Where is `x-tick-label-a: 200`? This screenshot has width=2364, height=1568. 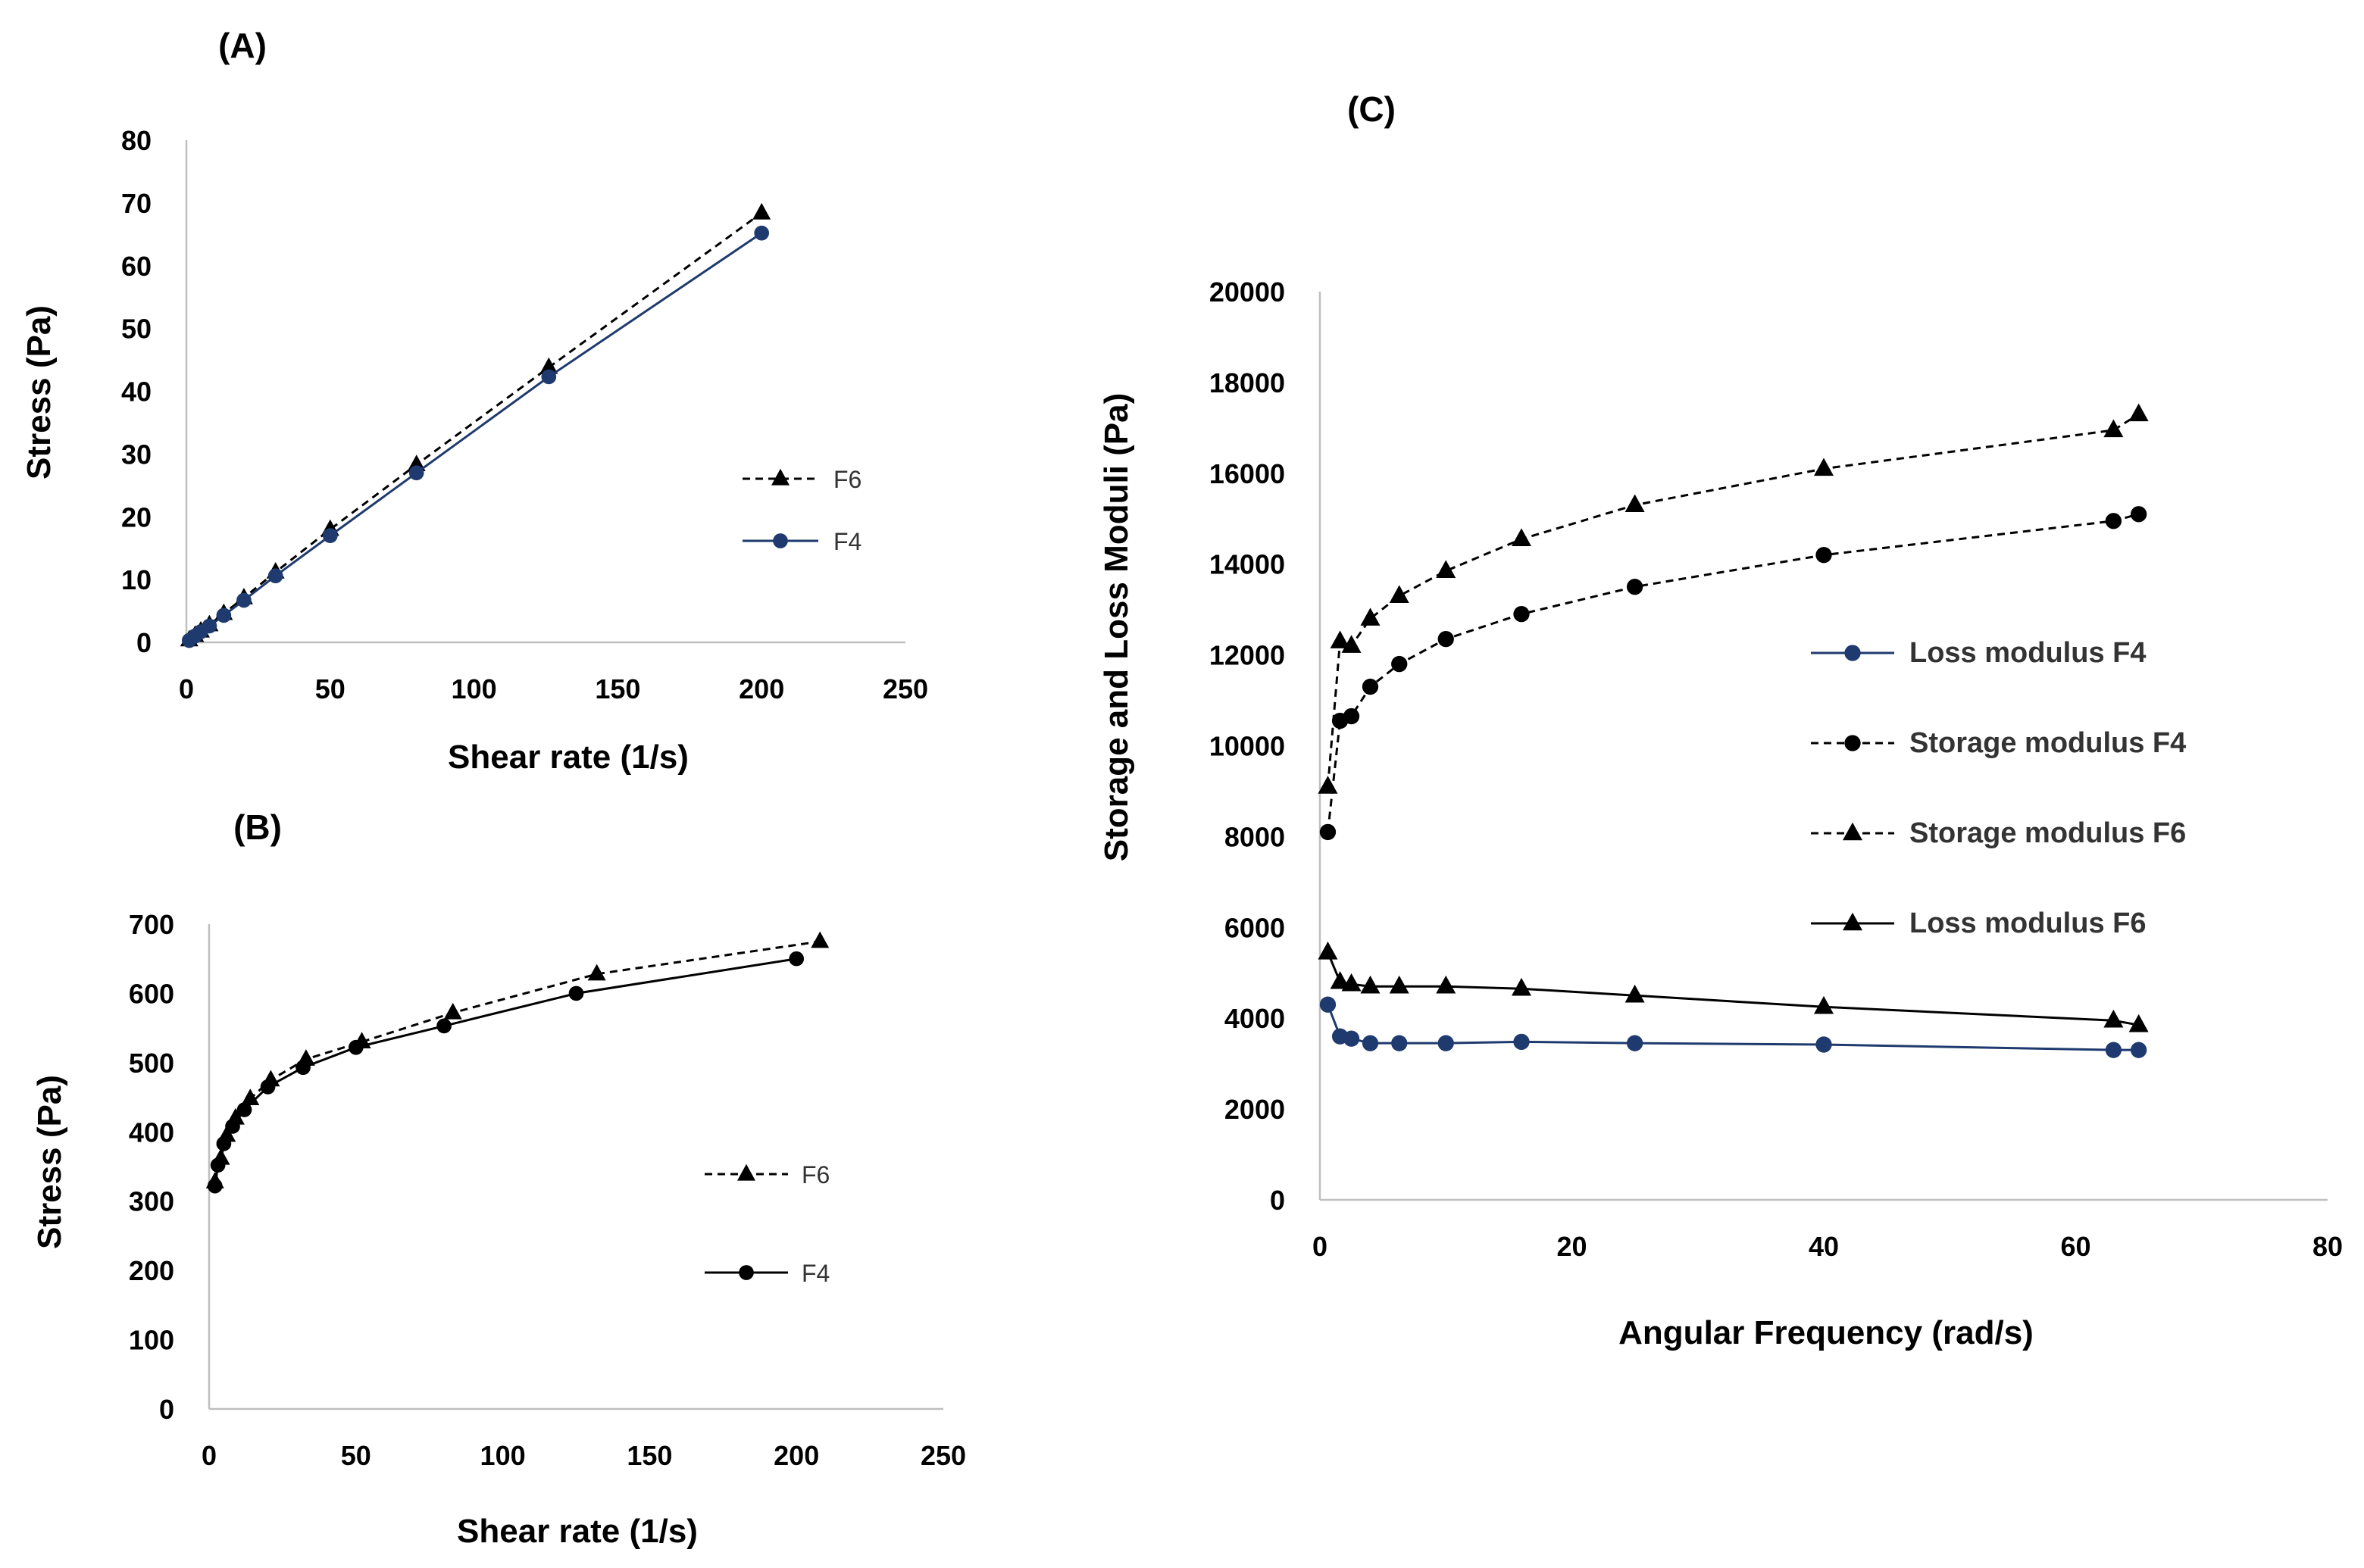 x-tick-label-a: 200 is located at coordinates (761, 688).